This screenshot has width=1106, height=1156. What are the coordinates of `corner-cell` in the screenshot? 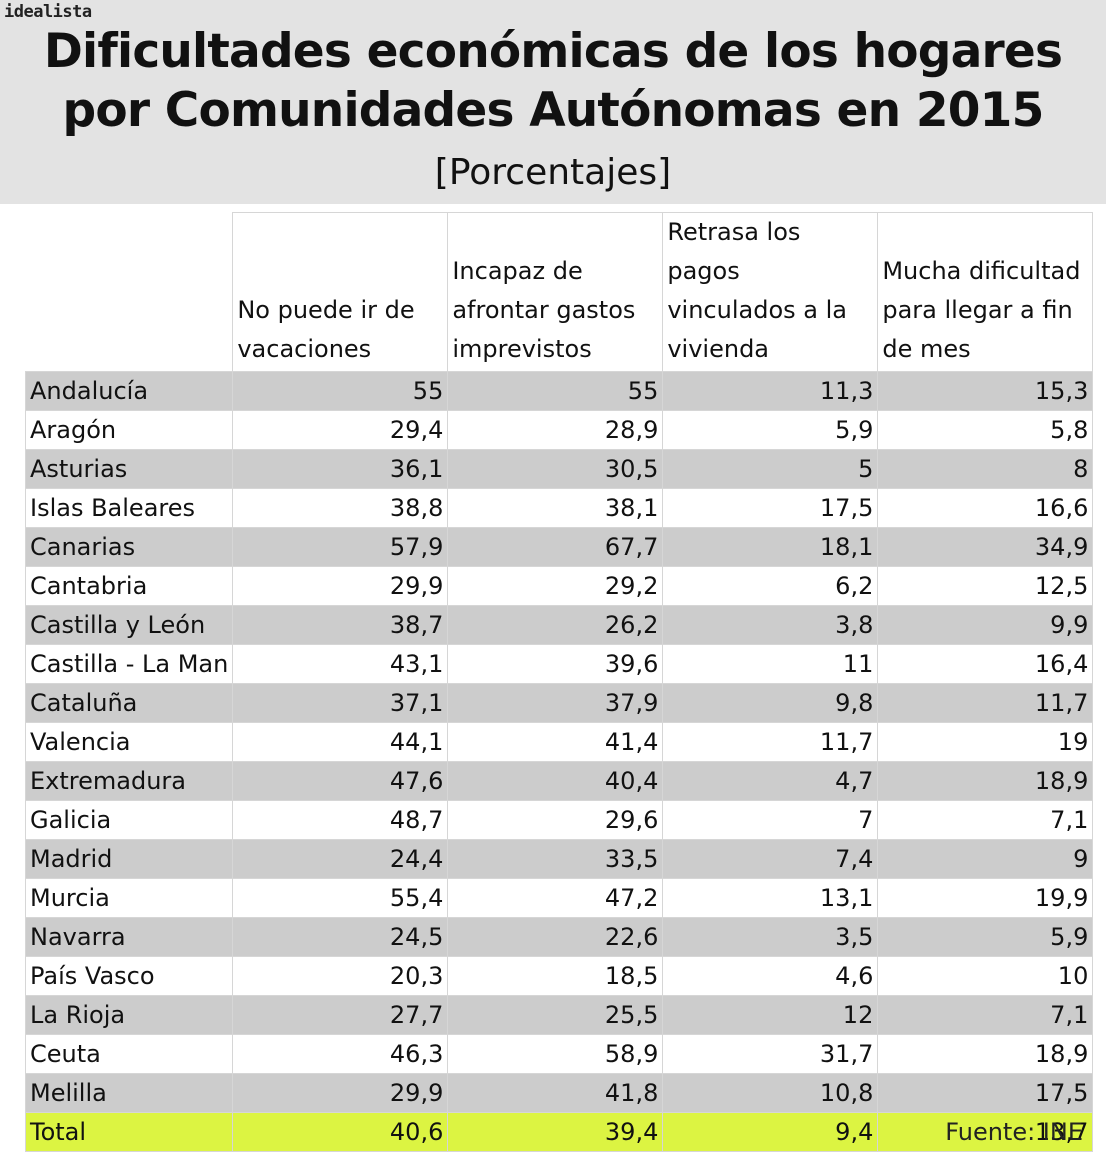 It's located at (129, 292).